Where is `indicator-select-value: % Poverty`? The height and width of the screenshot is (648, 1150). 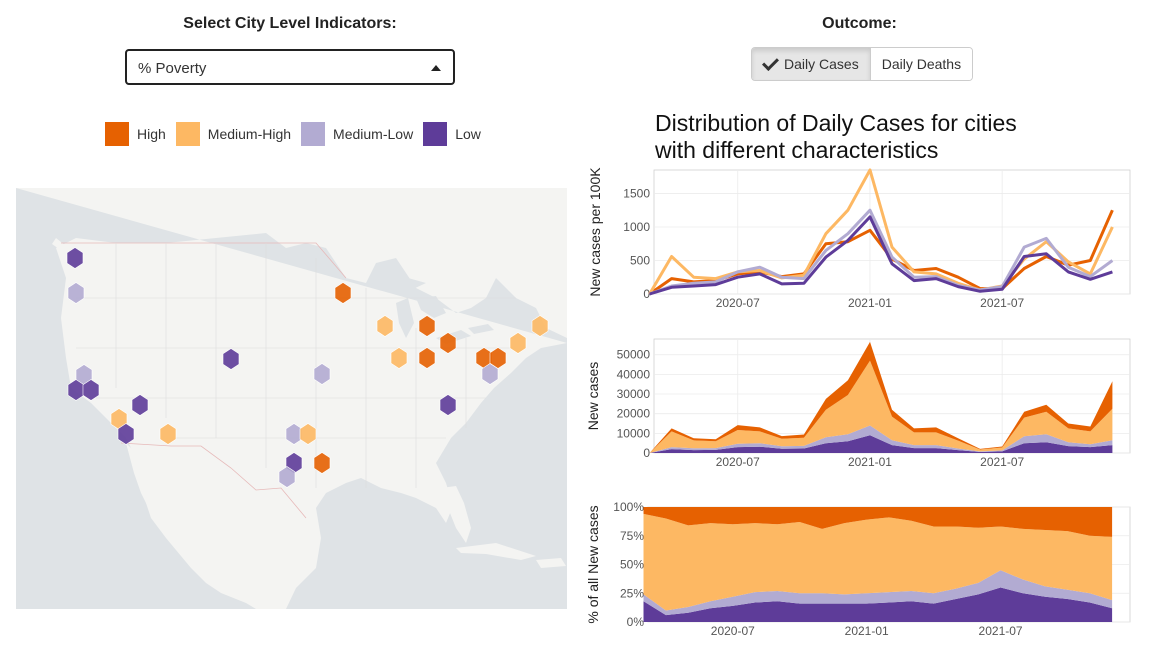 indicator-select-value: % Poverty is located at coordinates (172, 68).